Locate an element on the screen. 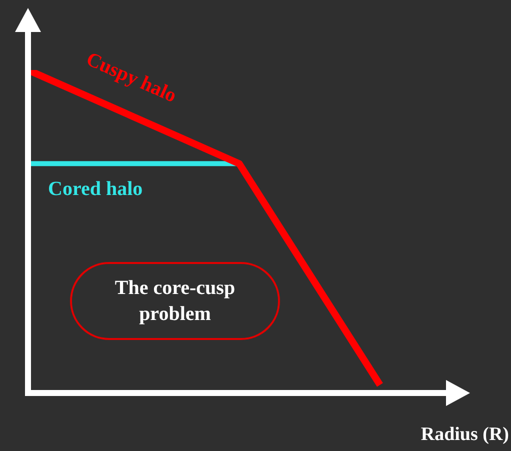 This screenshot has width=511, height=451. text: Cuspy halo is located at coordinates (131, 78).